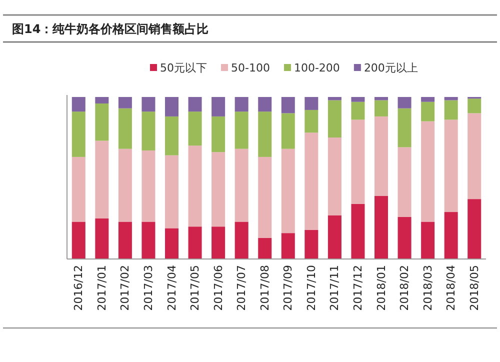  Describe the element at coordinates (110, 29) in the screenshot. I see `chart-title: 图14：纯牛奶各价格区间销售额占比` at that location.